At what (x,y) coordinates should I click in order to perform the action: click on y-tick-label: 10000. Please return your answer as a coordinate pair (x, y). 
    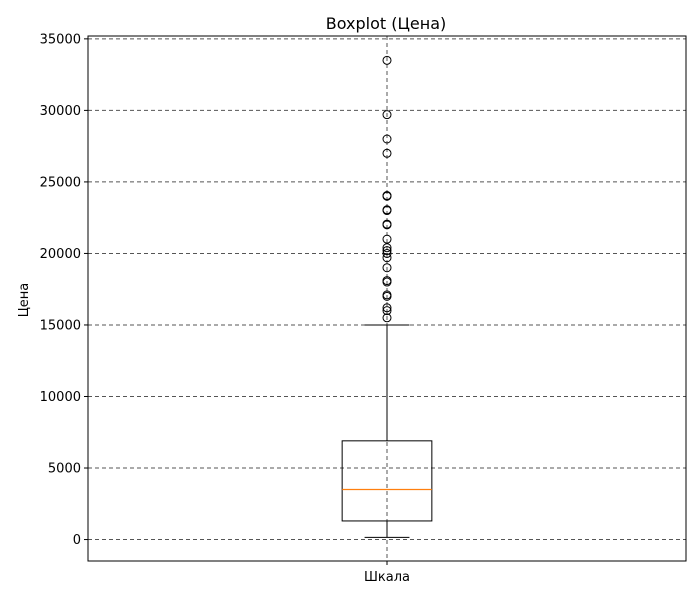
    Looking at the image, I should click on (60, 397).